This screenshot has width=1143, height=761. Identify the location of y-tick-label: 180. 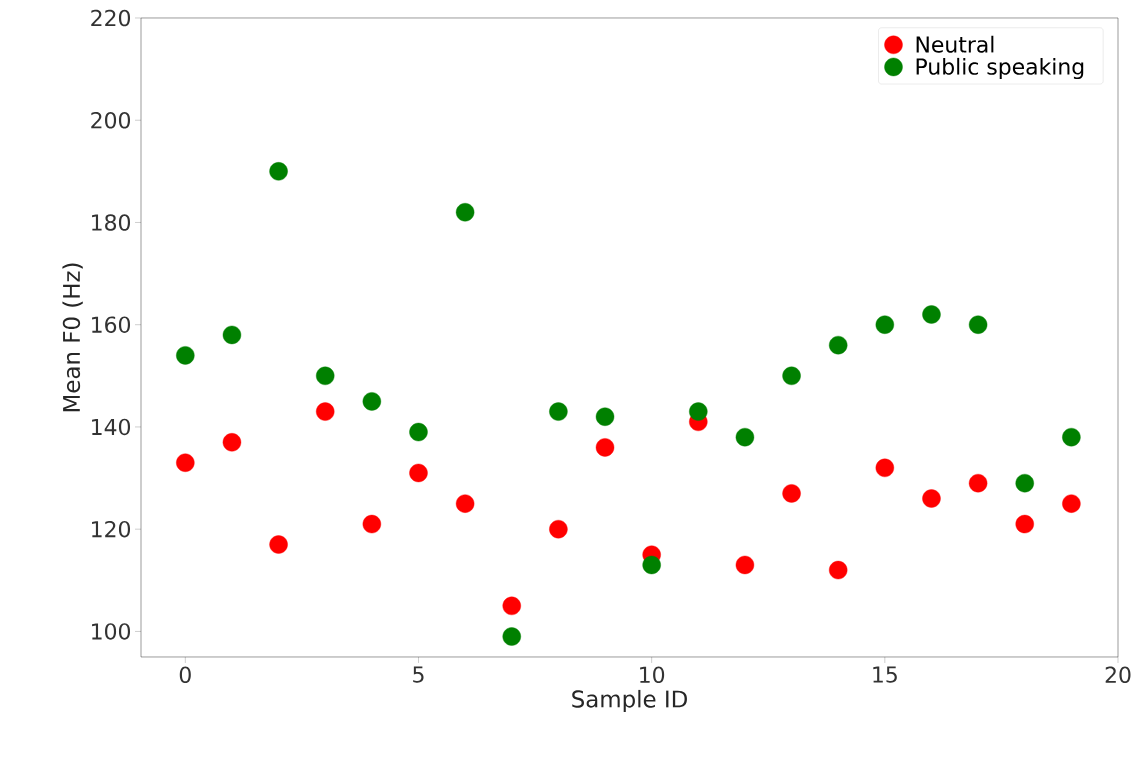
(111, 222).